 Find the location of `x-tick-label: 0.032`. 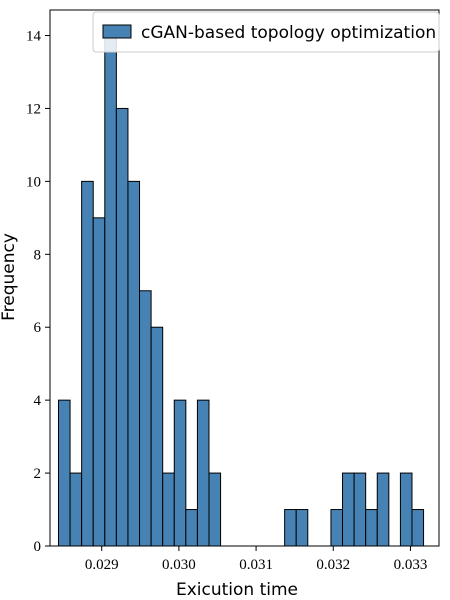

x-tick-label: 0.032 is located at coordinates (333, 565).